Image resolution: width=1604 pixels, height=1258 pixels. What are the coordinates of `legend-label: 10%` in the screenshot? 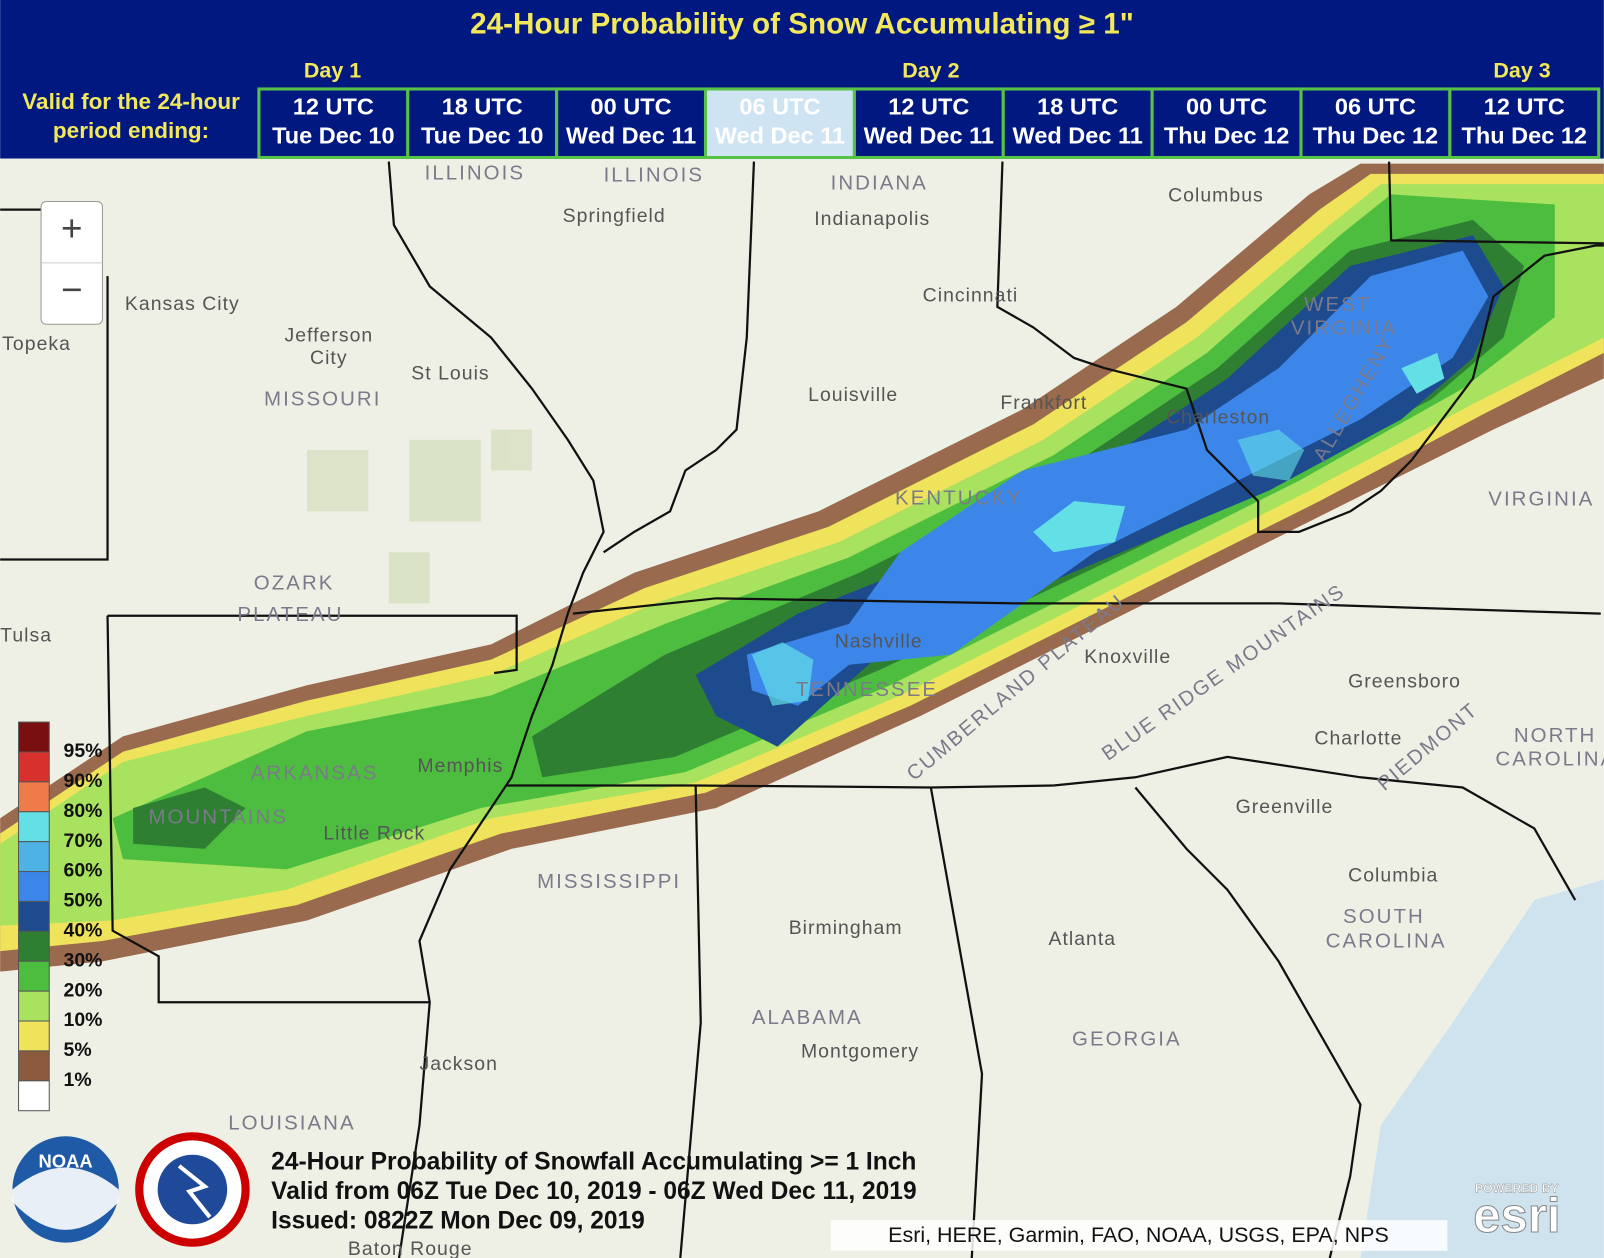 It's located at (83, 1020).